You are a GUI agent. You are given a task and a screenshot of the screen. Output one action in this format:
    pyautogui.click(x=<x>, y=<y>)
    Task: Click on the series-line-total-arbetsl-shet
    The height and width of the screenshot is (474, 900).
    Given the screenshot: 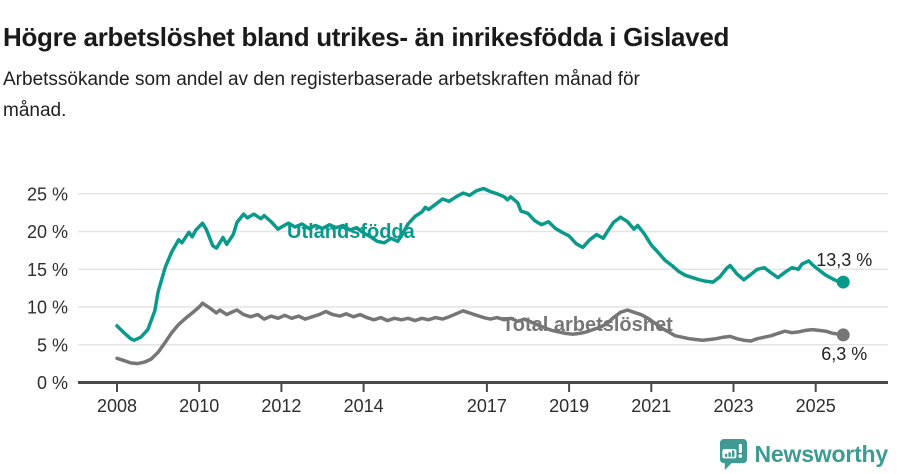 What is the action you would take?
    pyautogui.click(x=480, y=333)
    